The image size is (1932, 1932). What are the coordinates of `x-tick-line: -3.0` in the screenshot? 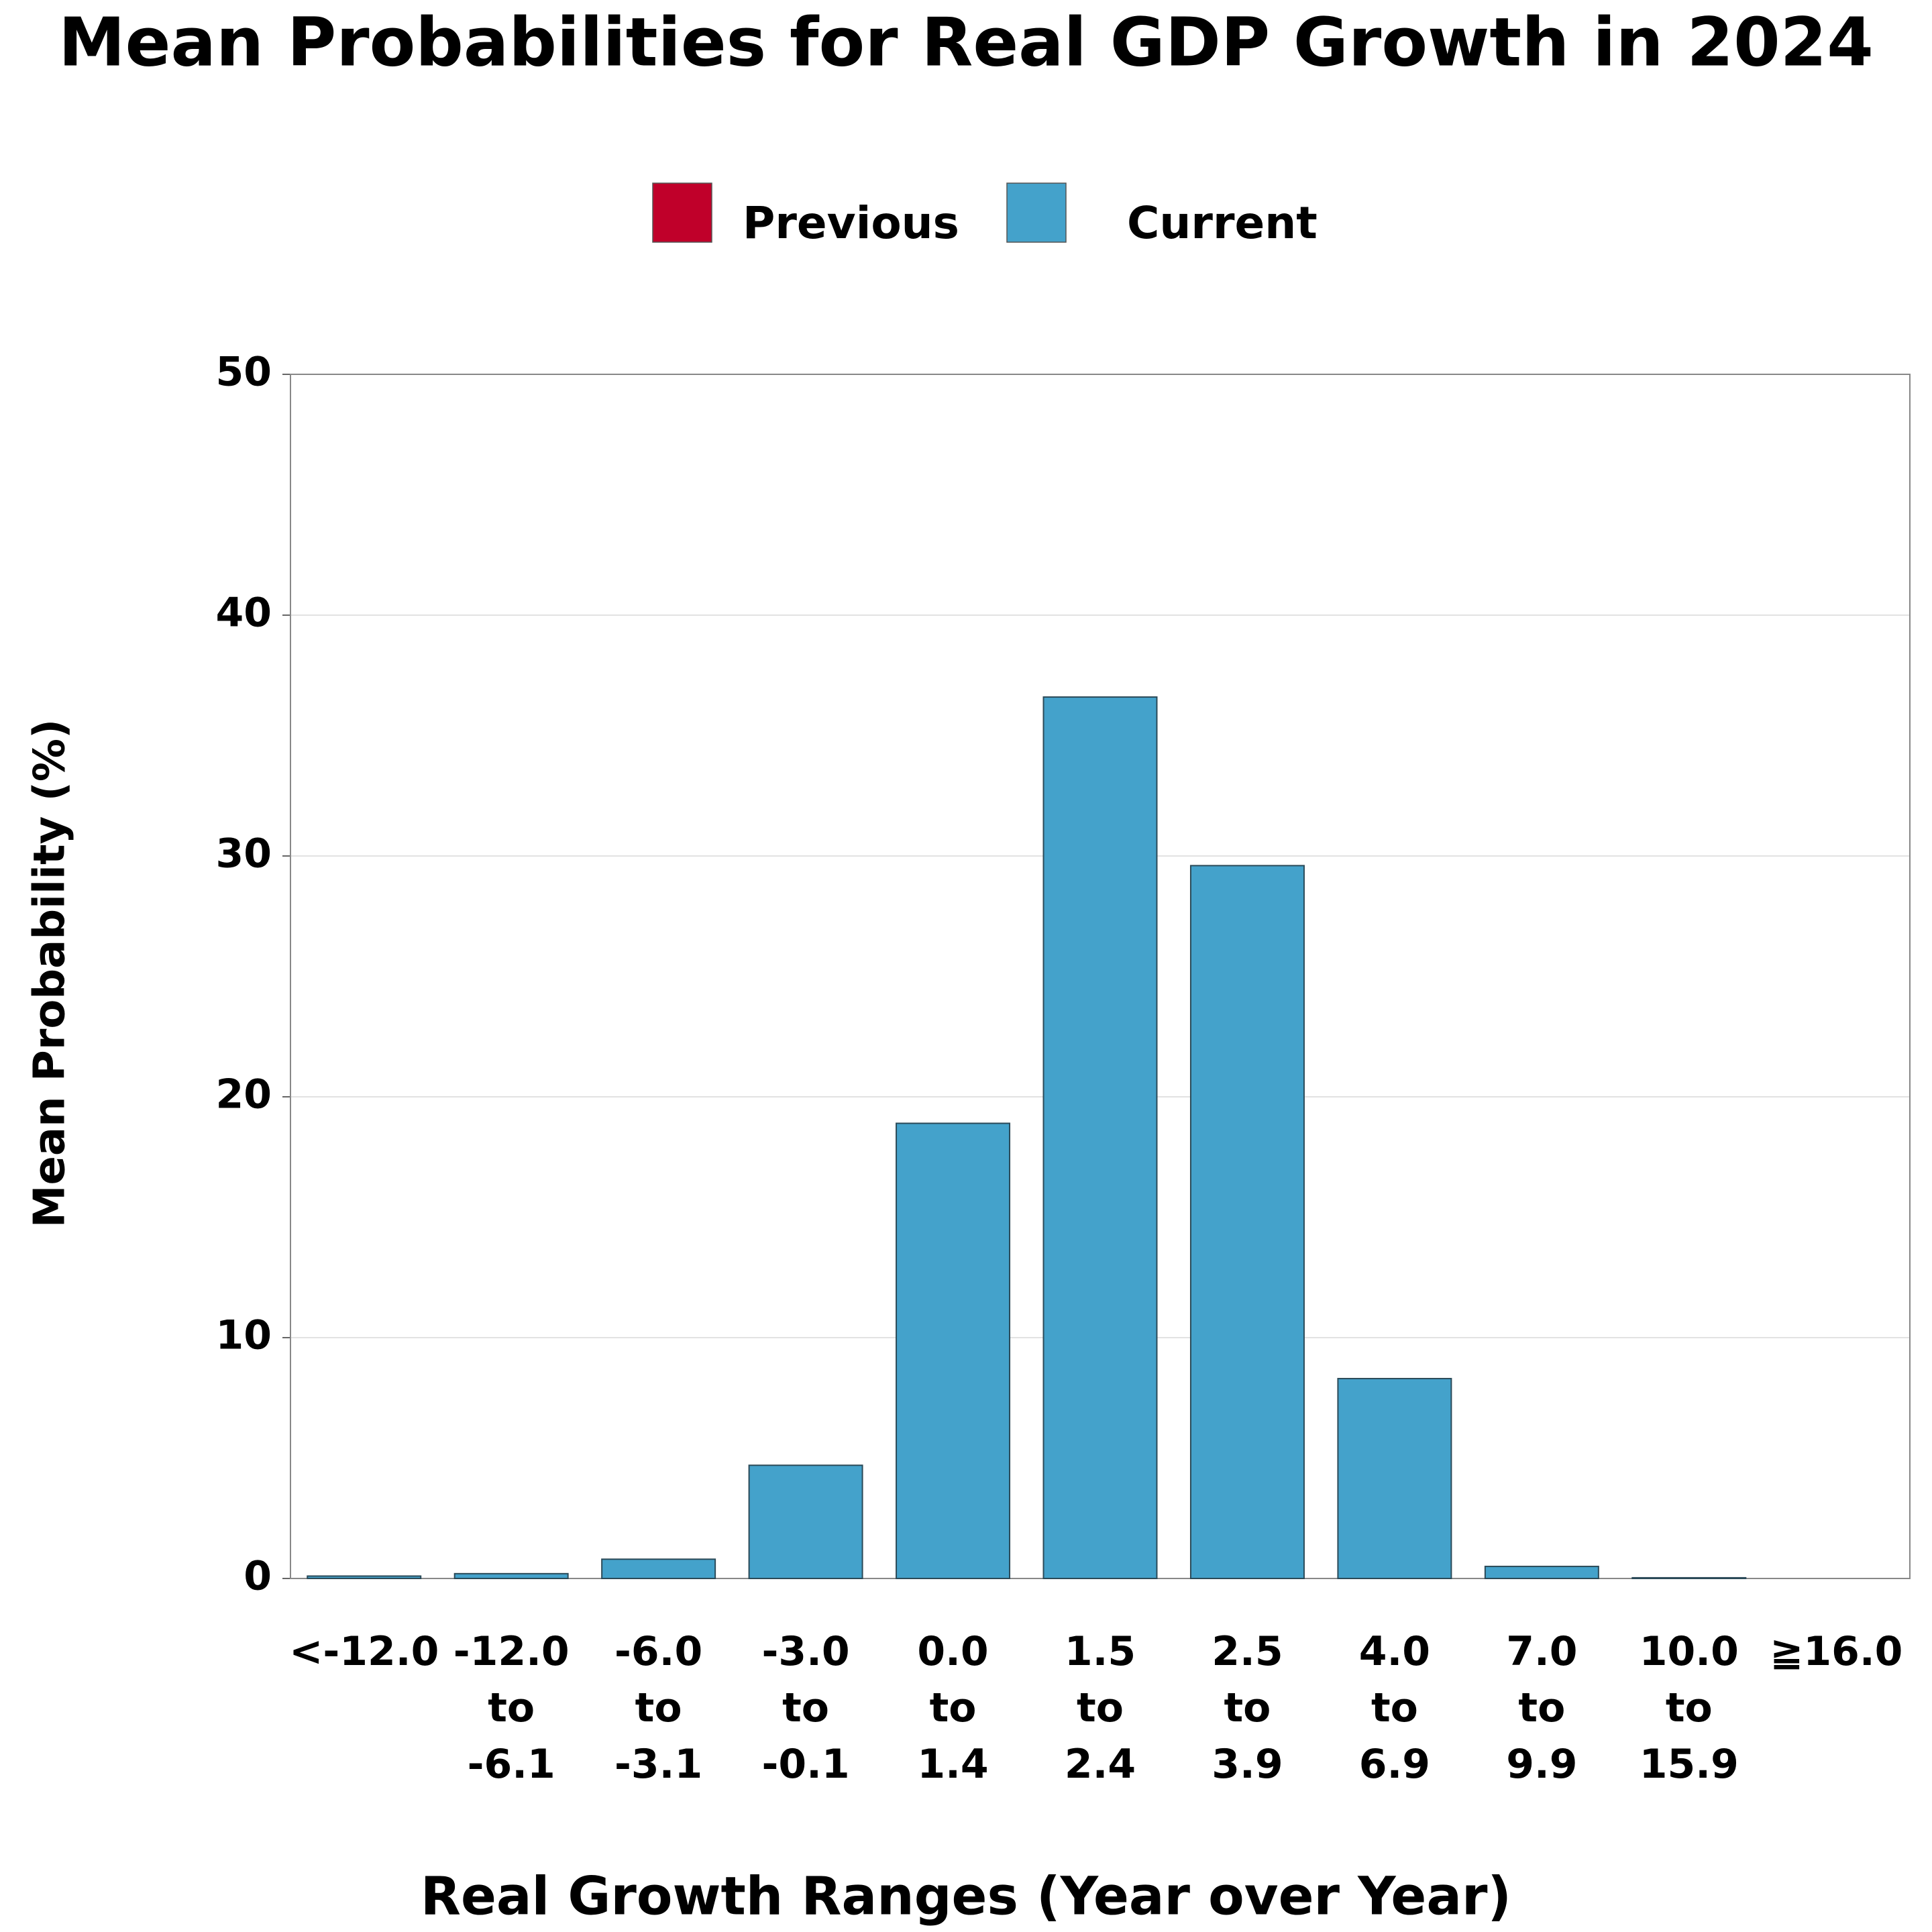 It's located at (805, 1651).